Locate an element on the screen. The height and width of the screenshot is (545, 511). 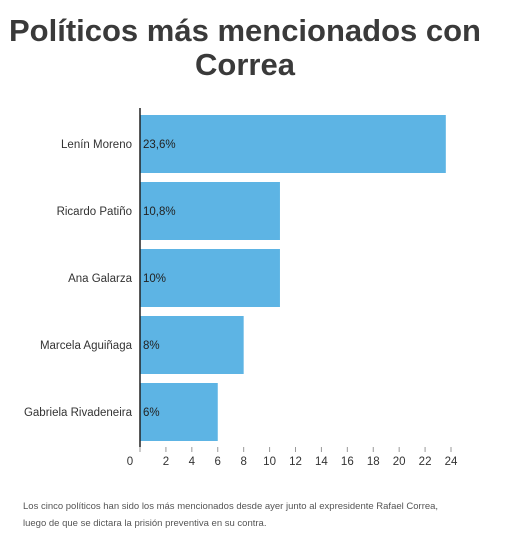
value-label: 8% is located at coordinates (151, 346).